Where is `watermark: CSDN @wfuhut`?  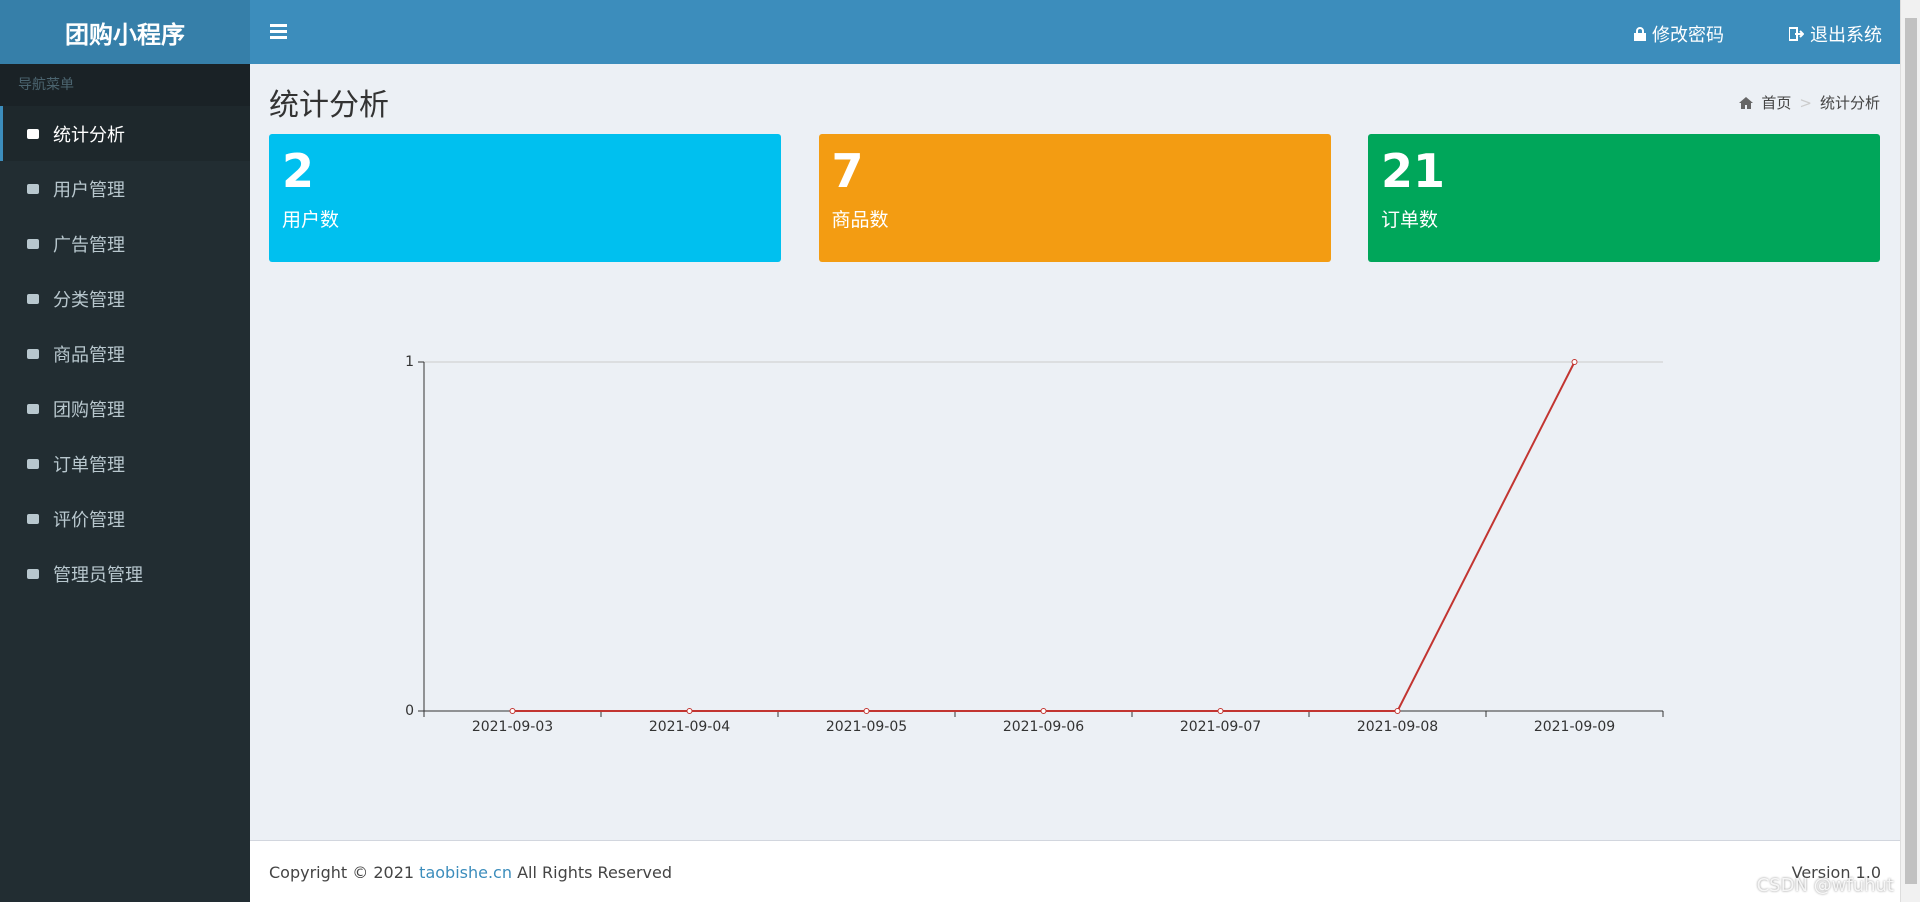 watermark: CSDN @wfuhut is located at coordinates (1825, 885).